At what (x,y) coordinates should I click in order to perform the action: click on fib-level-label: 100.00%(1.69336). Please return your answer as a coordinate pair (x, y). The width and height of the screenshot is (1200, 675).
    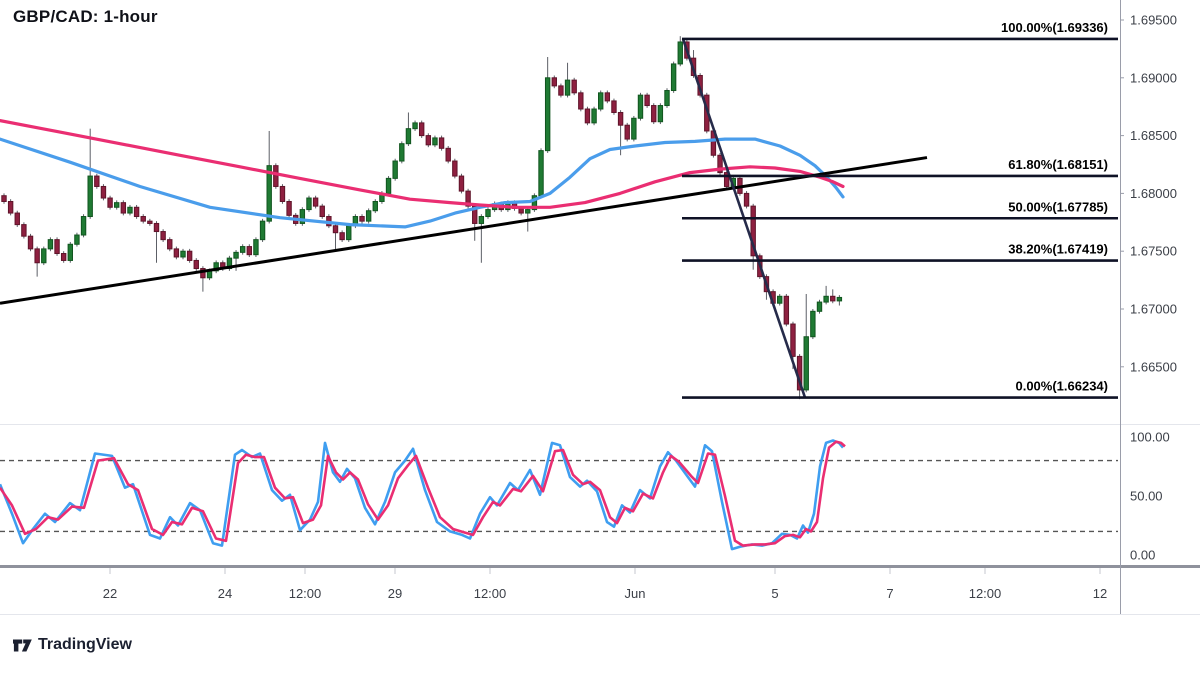
    Looking at the image, I should click on (1054, 27).